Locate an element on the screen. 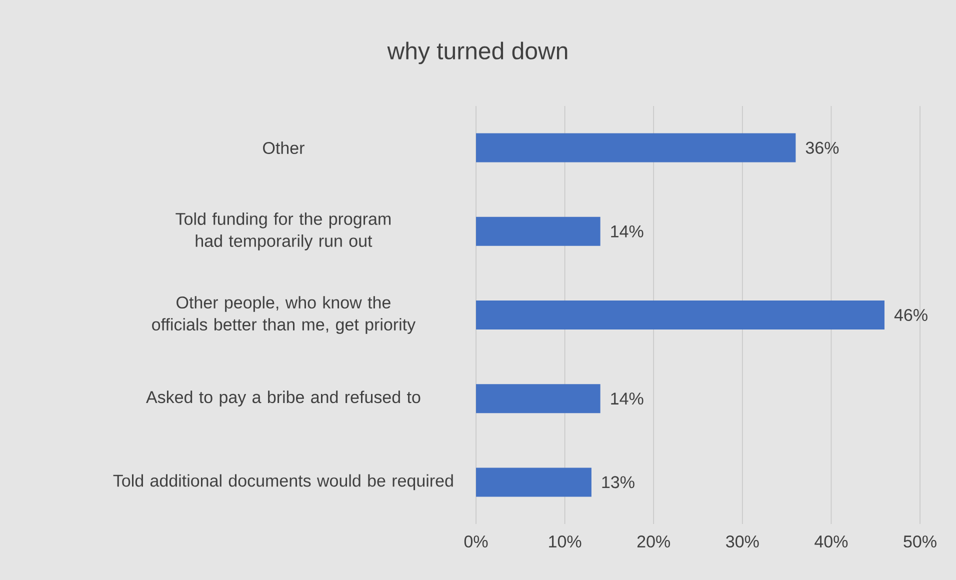  data-label: 46% is located at coordinates (911, 315).